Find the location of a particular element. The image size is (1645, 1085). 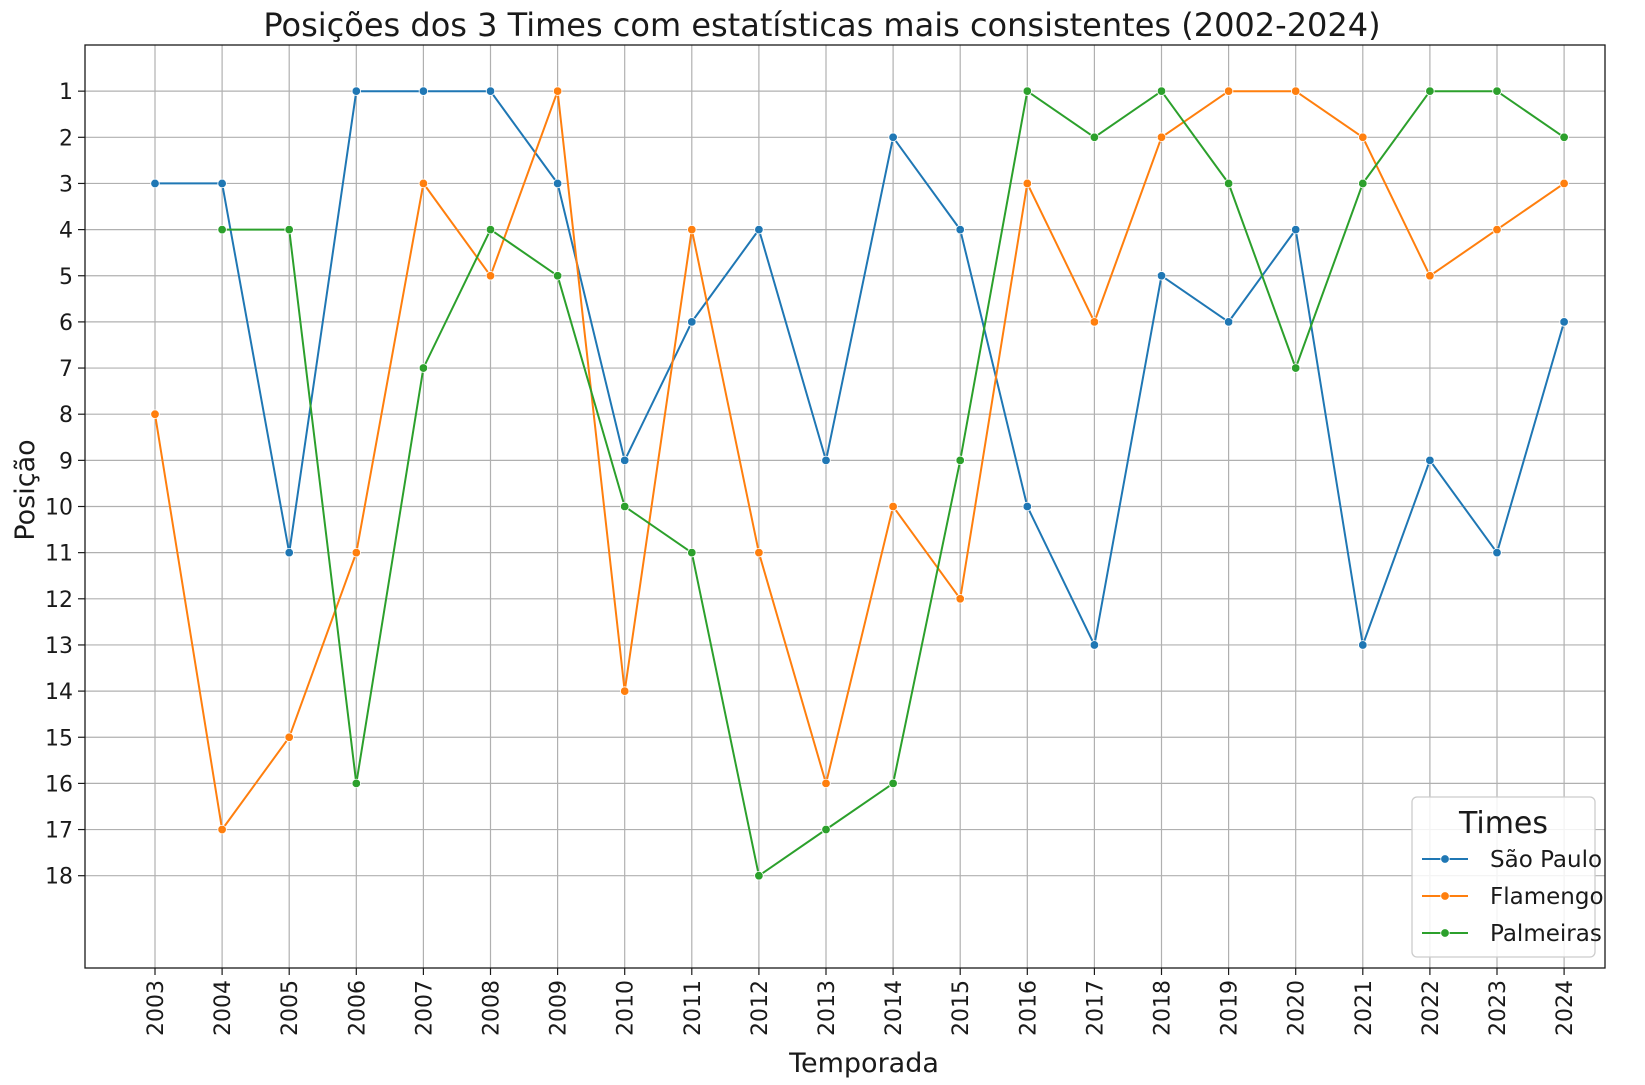

y-tick-label: 8 is located at coordinates (66, 415).